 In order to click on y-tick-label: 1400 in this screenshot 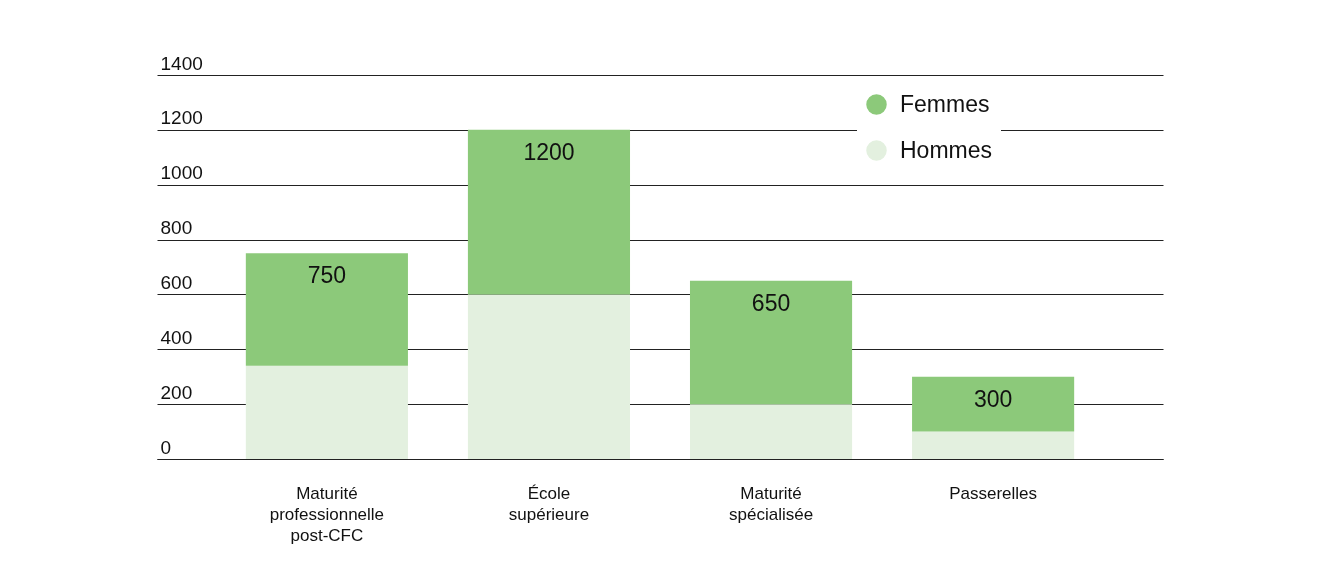, I will do `click(181, 63)`.